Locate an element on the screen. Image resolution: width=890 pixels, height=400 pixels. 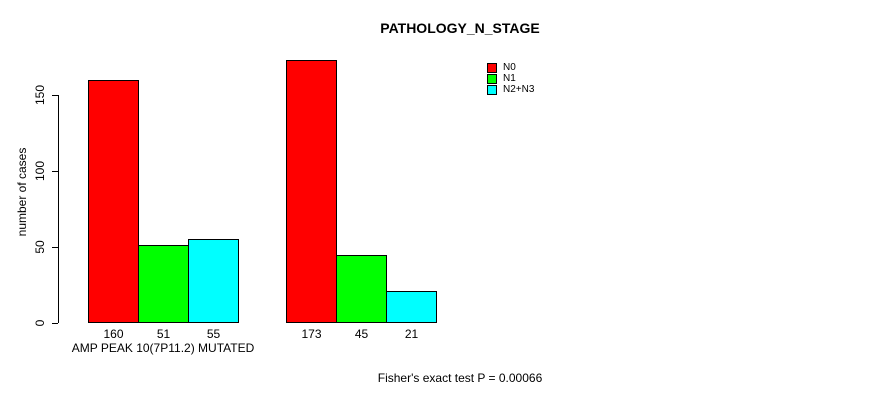
bar-value-label: 21 is located at coordinates (411, 334).